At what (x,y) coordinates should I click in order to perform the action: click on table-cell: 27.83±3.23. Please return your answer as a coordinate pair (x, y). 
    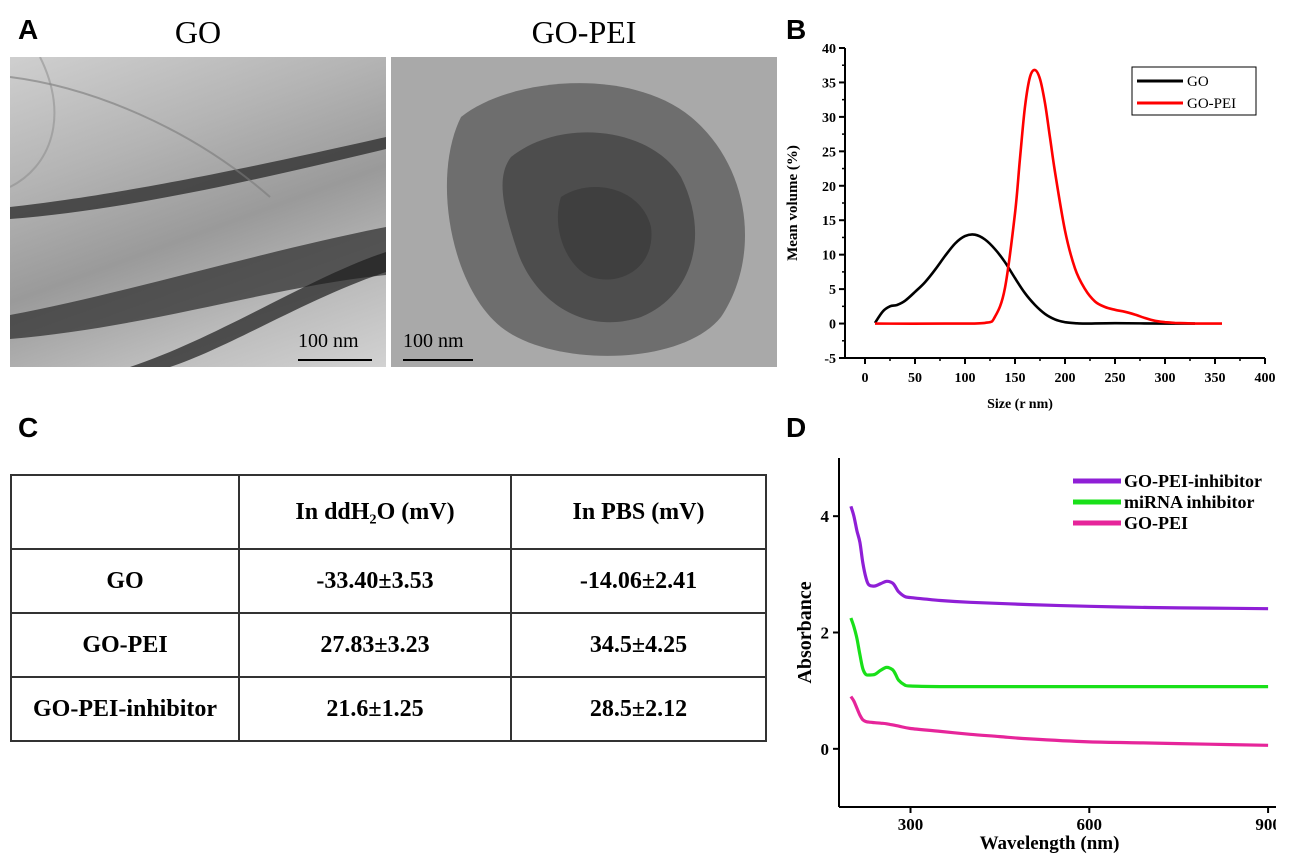
    Looking at the image, I should click on (375, 645).